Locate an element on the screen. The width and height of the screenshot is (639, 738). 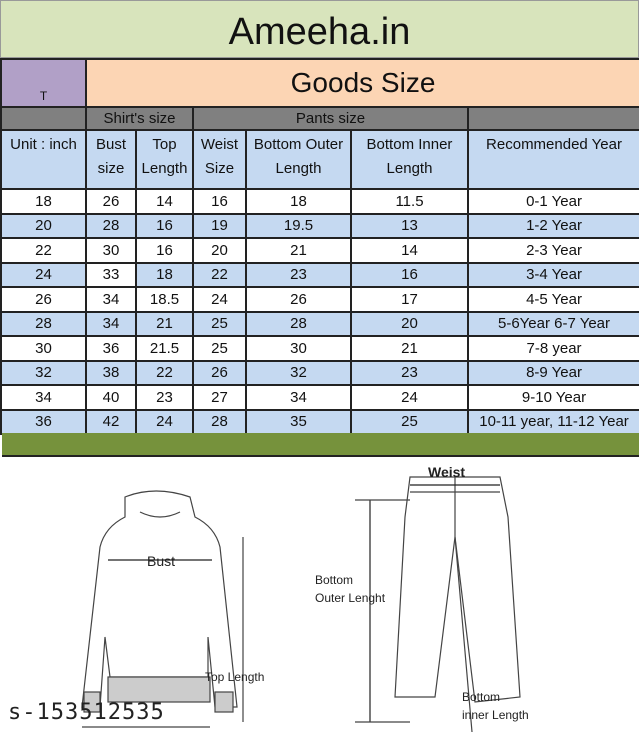
inner-length-label-2: inner Length is located at coordinates (495, 715).